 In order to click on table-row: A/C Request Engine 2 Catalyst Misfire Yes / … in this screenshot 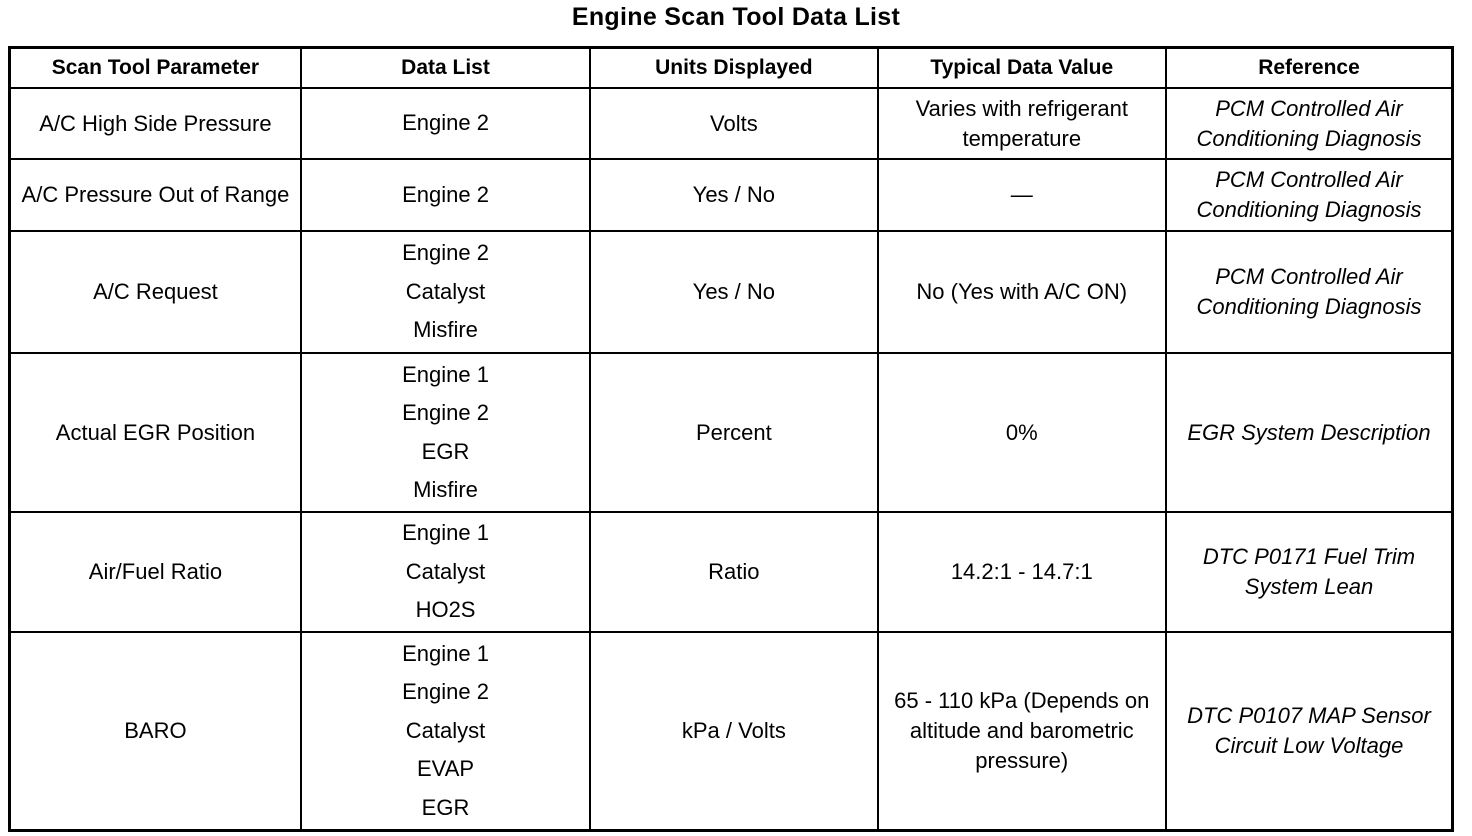, I will do `click(731, 292)`.